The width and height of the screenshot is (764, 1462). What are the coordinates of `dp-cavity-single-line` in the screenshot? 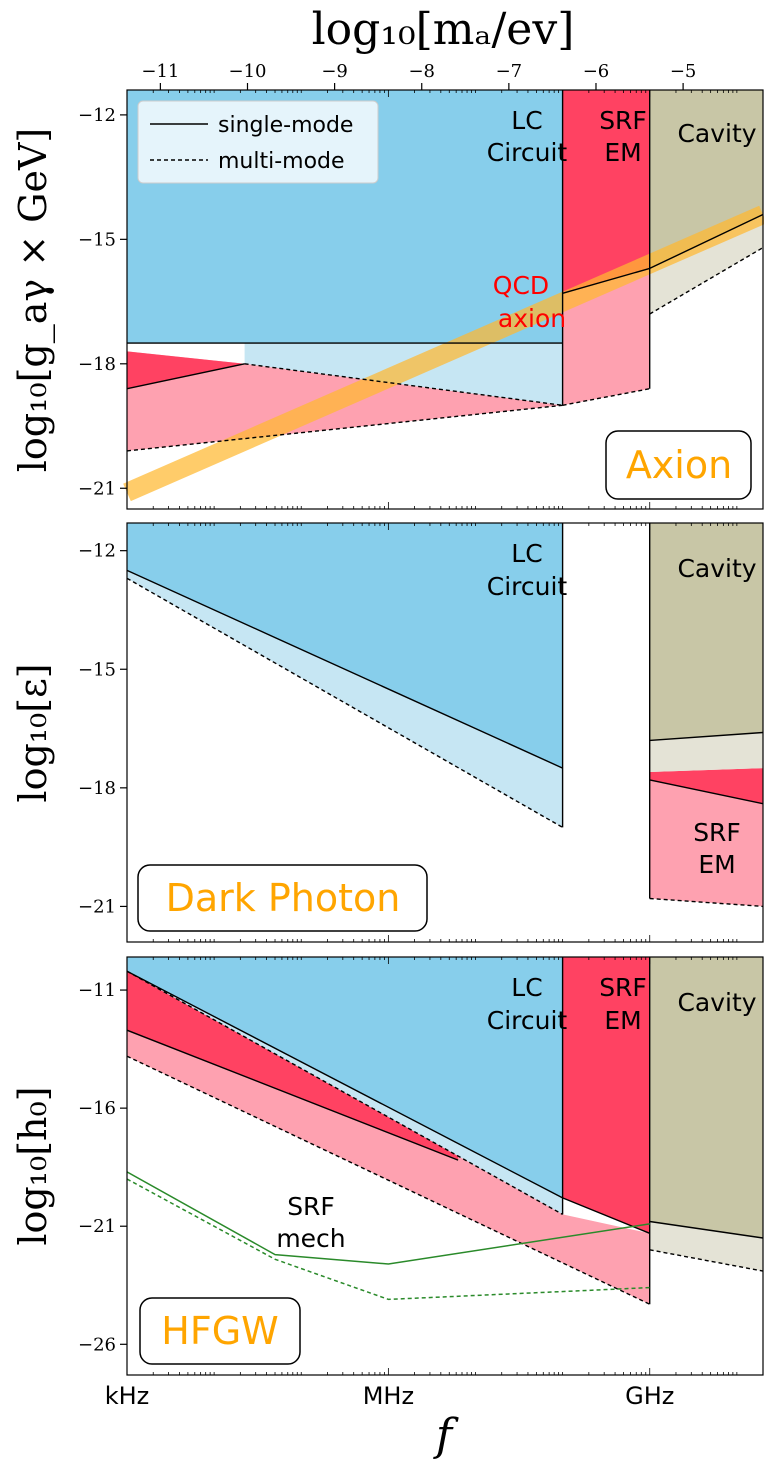 It's located at (706, 736).